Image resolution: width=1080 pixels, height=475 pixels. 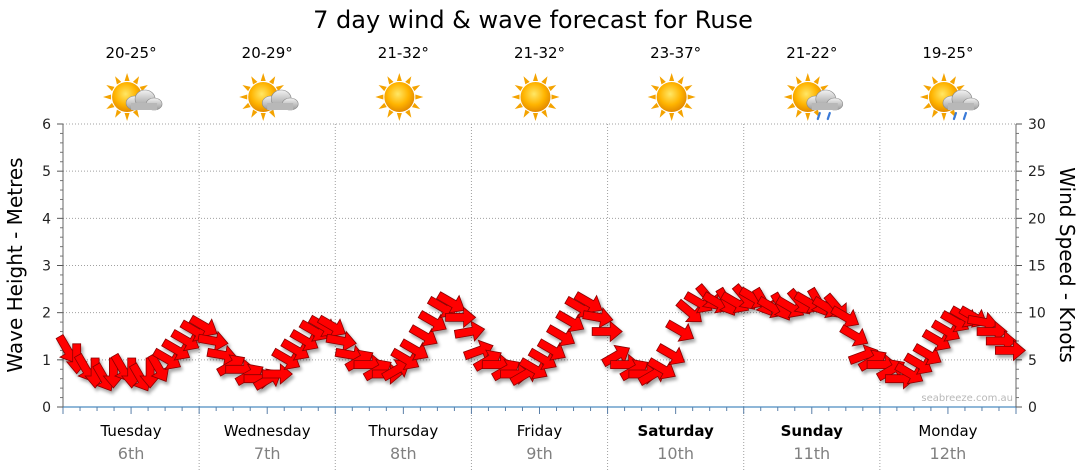 I want to click on left-tick-label: 2, so click(x=46, y=314).